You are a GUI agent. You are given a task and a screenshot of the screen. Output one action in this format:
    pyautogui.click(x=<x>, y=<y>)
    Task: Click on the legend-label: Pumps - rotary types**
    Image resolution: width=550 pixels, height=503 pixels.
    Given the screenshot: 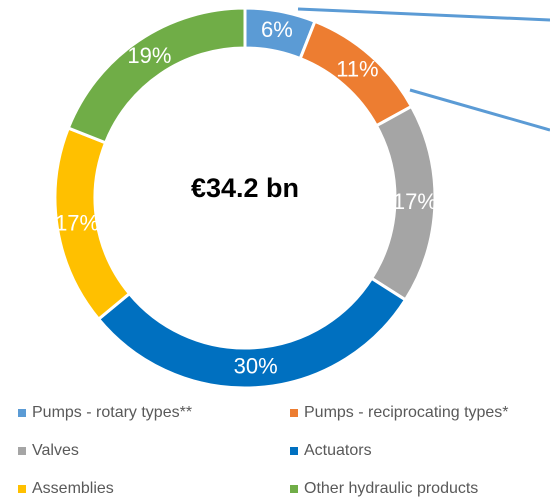 What is the action you would take?
    pyautogui.click(x=112, y=412)
    